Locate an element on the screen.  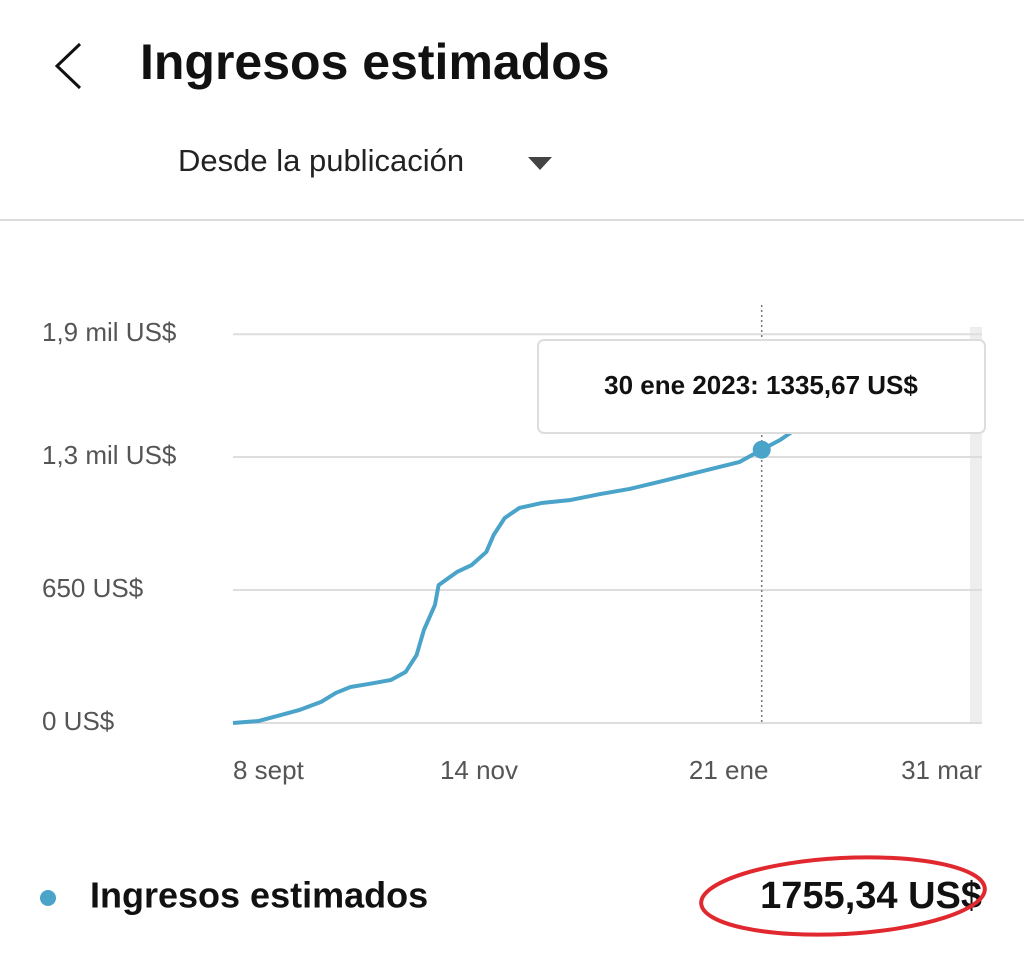
back-button is located at coordinates (68, 66).